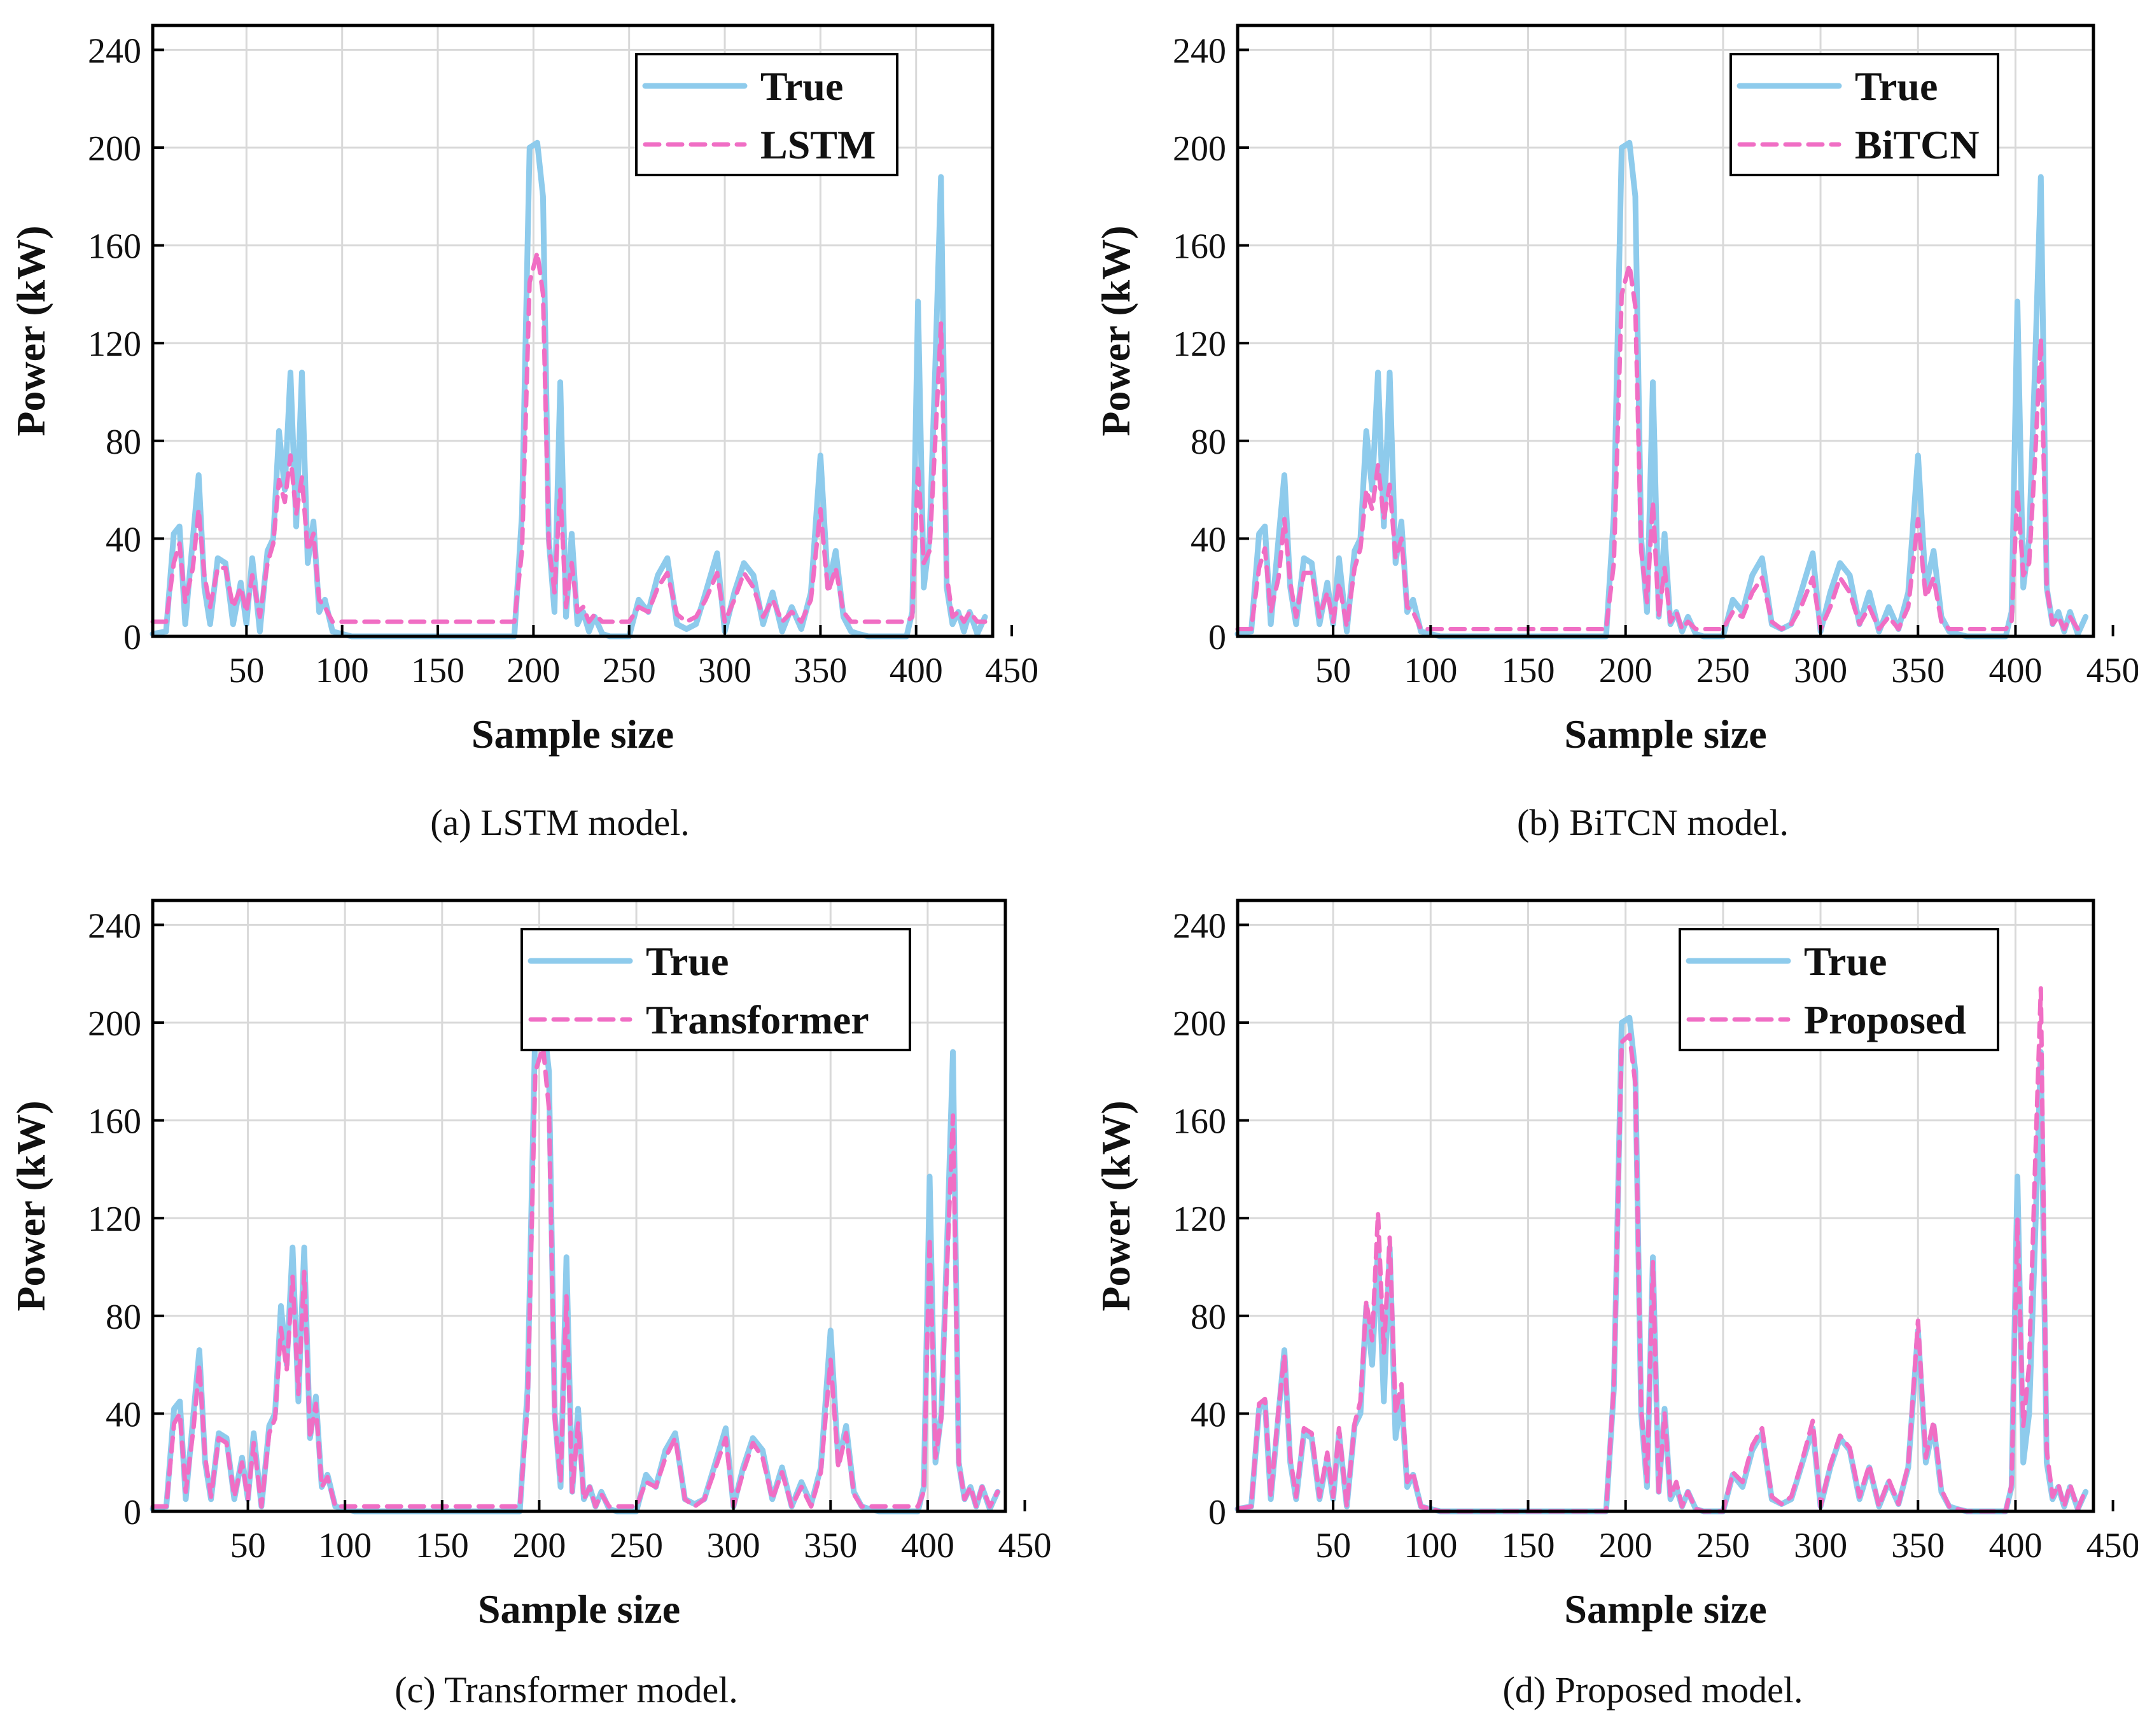 The height and width of the screenshot is (1736, 2138). I want to click on series-line-transformer, so click(575, 1276).